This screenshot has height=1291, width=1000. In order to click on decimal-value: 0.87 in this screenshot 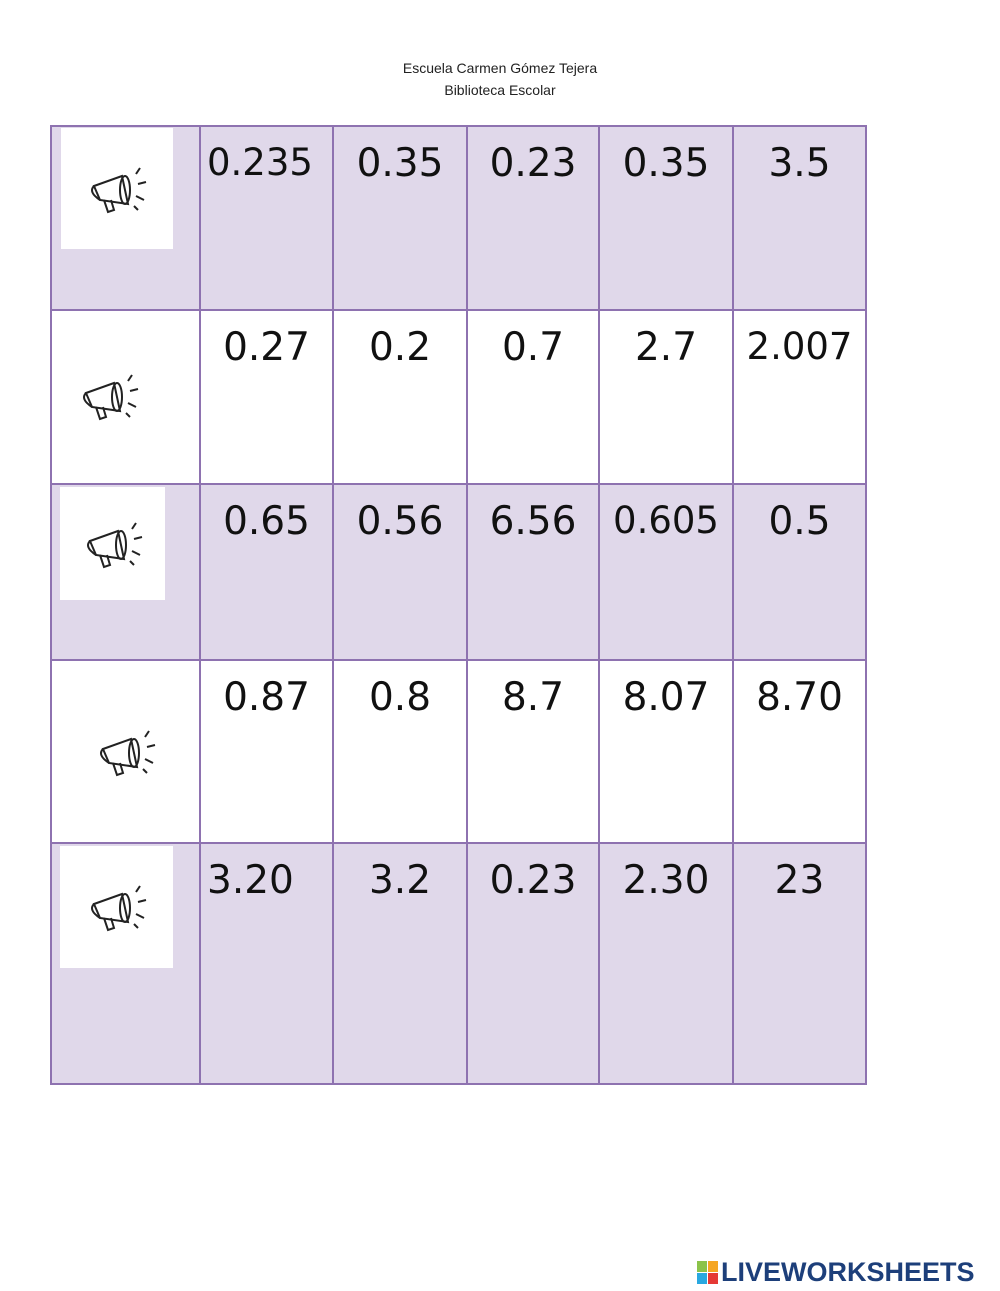, I will do `click(266, 697)`.